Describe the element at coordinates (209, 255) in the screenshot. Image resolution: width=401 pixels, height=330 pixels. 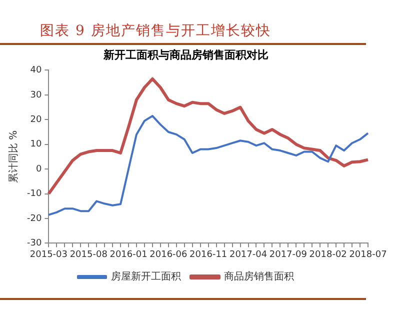
I see `x-tick-label: 2016-11` at that location.